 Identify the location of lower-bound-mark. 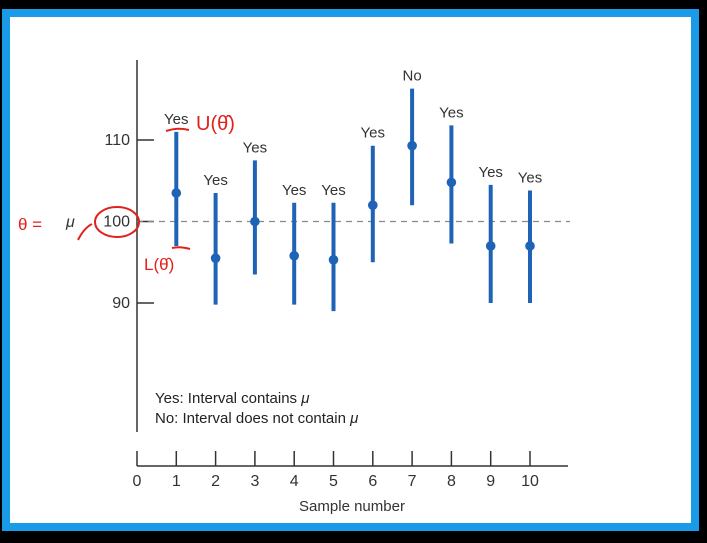
(181, 248).